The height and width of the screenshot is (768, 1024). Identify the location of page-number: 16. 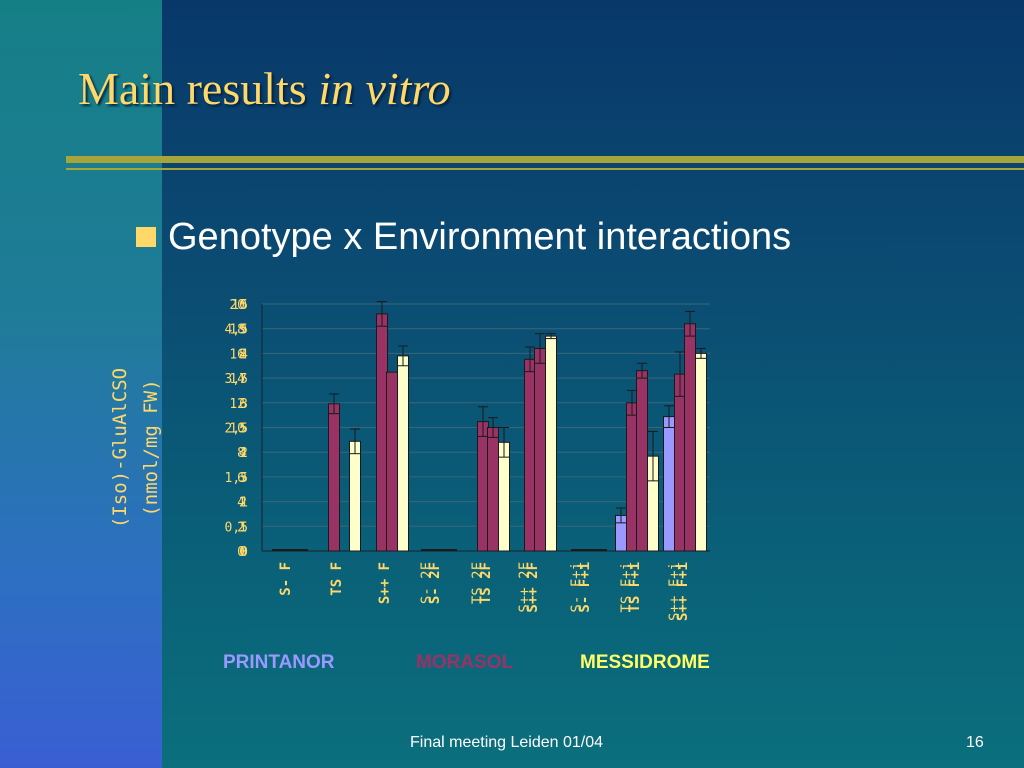
(975, 742).